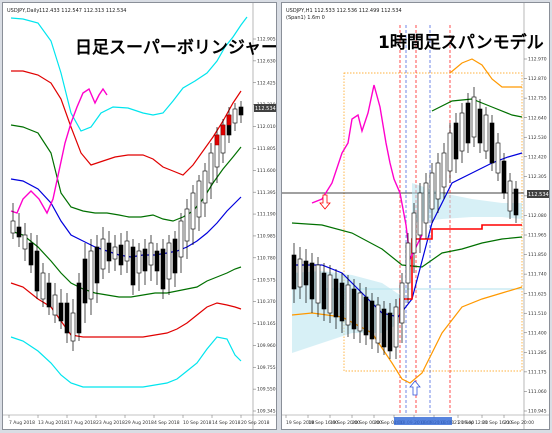 The image size is (552, 433). Describe the element at coordinates (537, 157) in the screenshot. I see `right-price-tick-label: 112.420` at that location.